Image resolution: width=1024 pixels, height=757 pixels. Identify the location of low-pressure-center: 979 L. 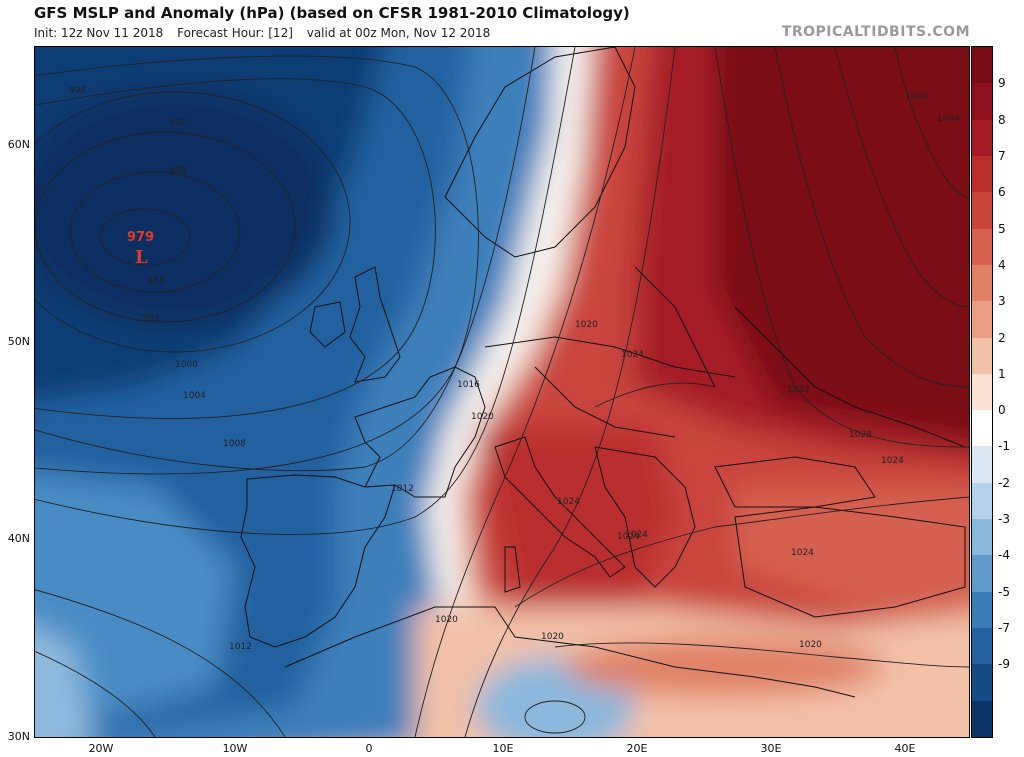
(140, 249).